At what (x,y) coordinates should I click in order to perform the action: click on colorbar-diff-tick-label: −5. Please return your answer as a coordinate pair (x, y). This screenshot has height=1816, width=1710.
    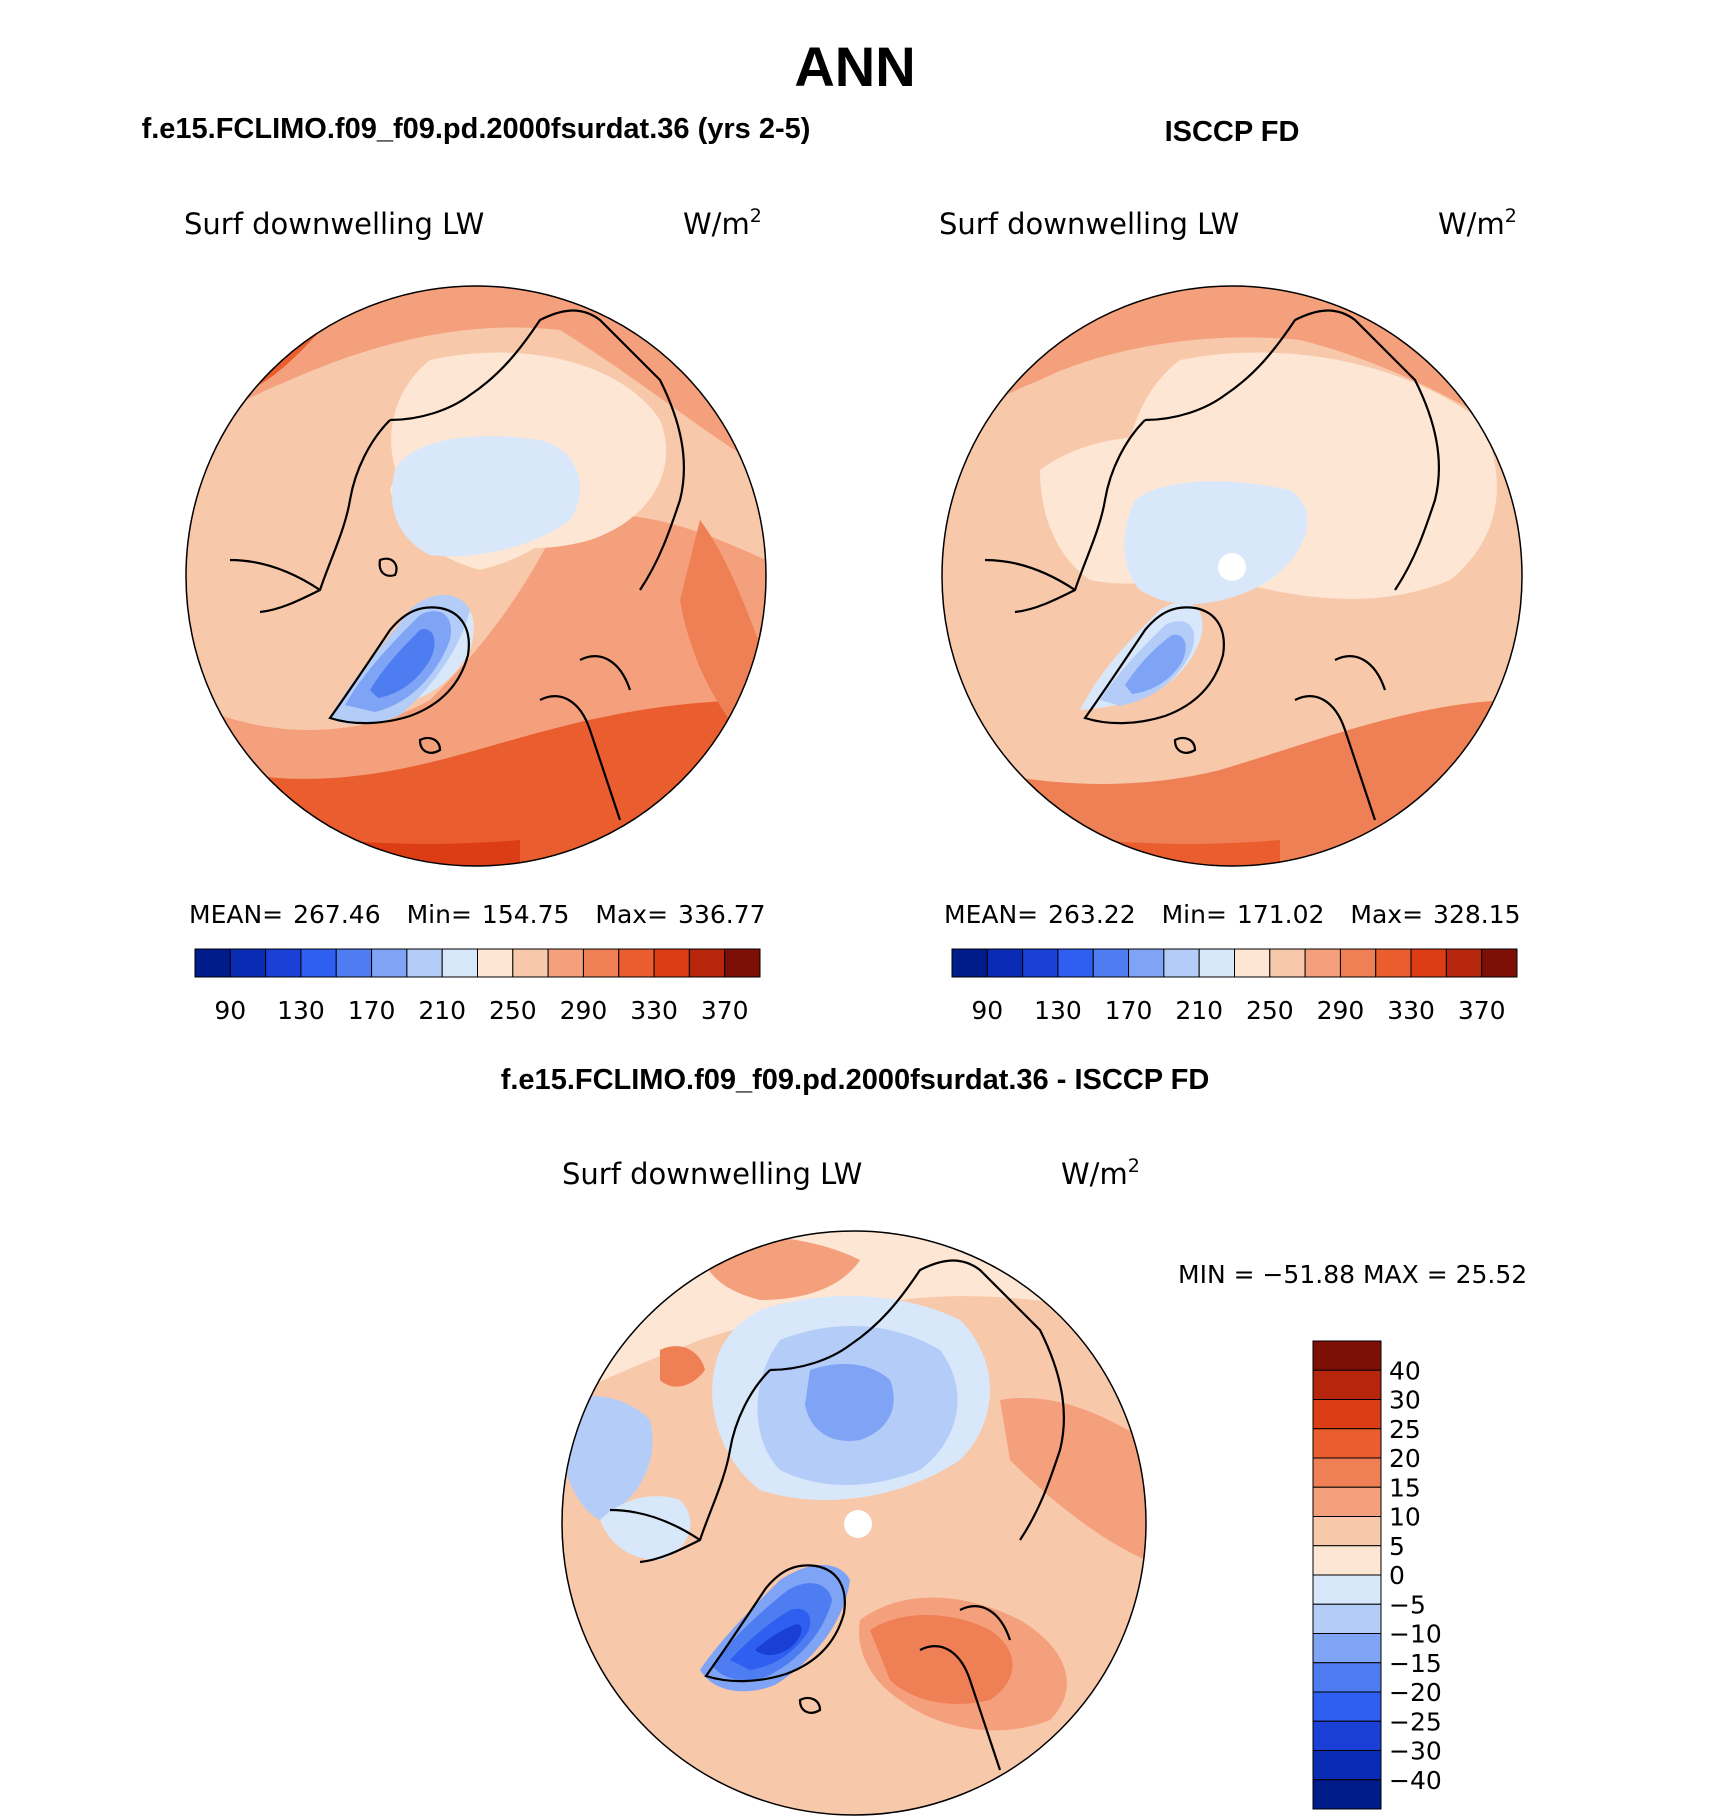
    Looking at the image, I should click on (1407, 1604).